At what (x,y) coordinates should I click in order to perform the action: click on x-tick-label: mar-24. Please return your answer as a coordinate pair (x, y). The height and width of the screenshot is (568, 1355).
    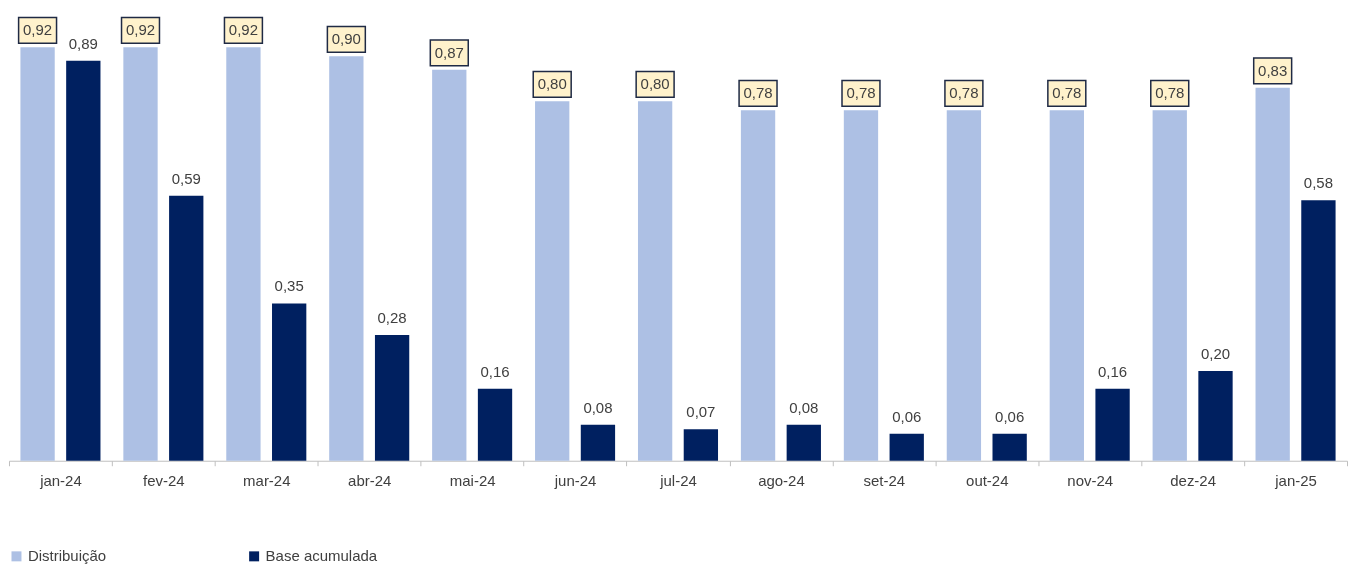
    Looking at the image, I should click on (267, 481).